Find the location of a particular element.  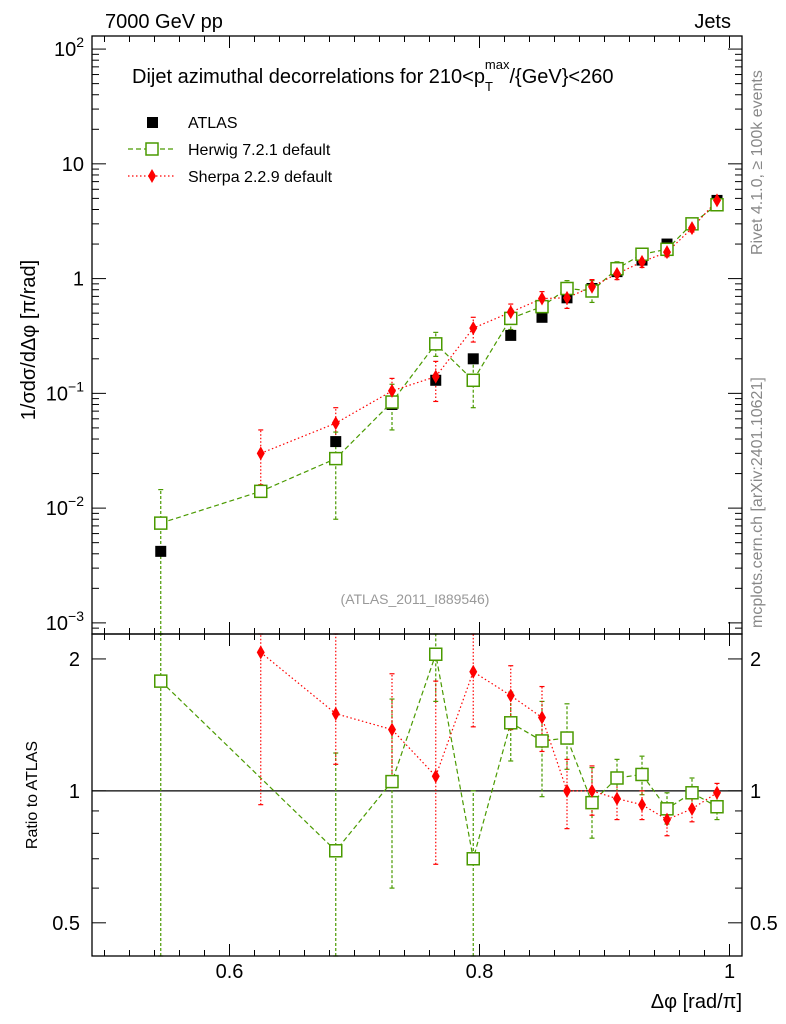

ratio-y-tick-label-right: 1 is located at coordinates (755, 792).